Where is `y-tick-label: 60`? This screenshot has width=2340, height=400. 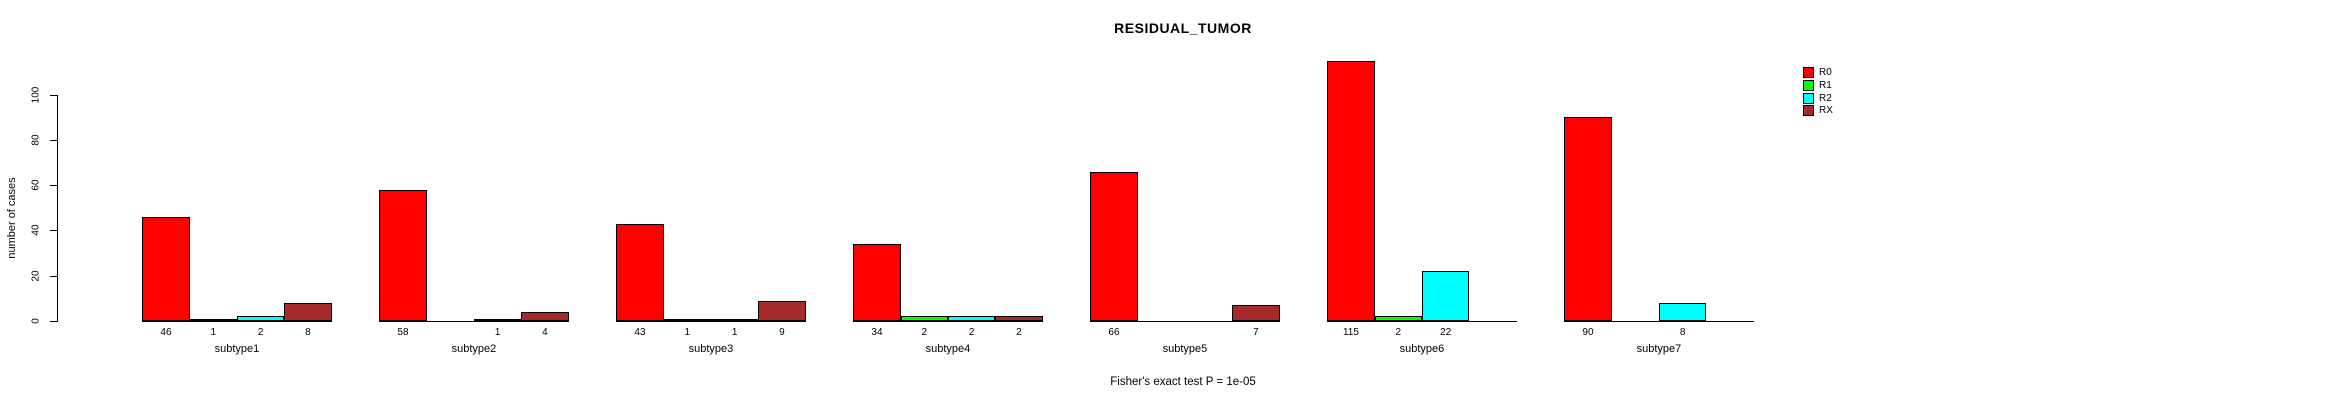 y-tick-label: 60 is located at coordinates (36, 185).